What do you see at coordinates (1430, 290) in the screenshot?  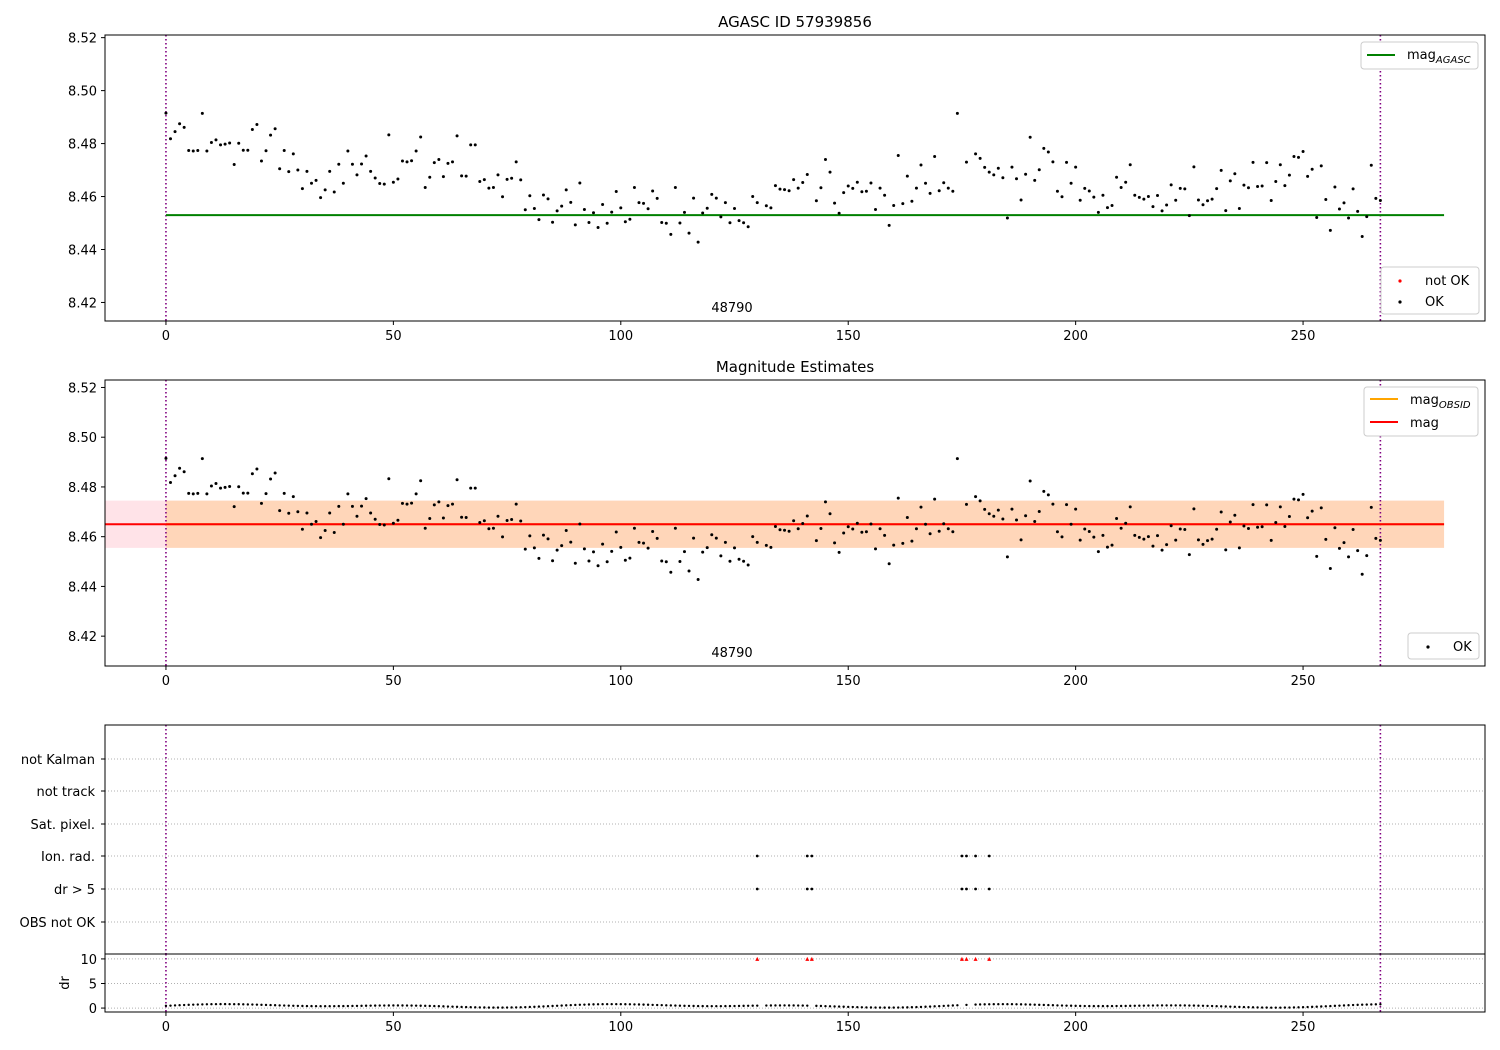 I see `legend-markers: not OK OK` at bounding box center [1430, 290].